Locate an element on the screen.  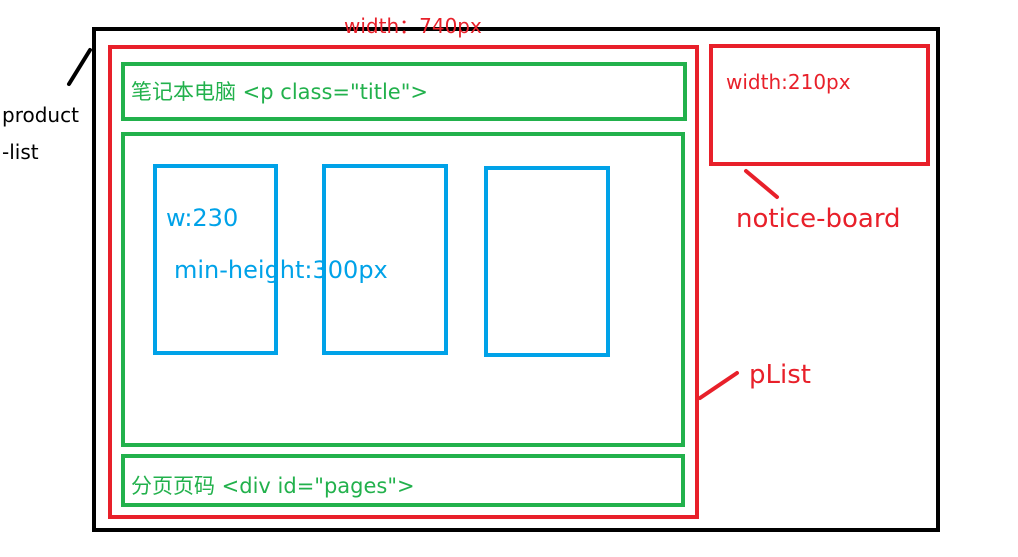
title-section-box is located at coordinates (404, 91).